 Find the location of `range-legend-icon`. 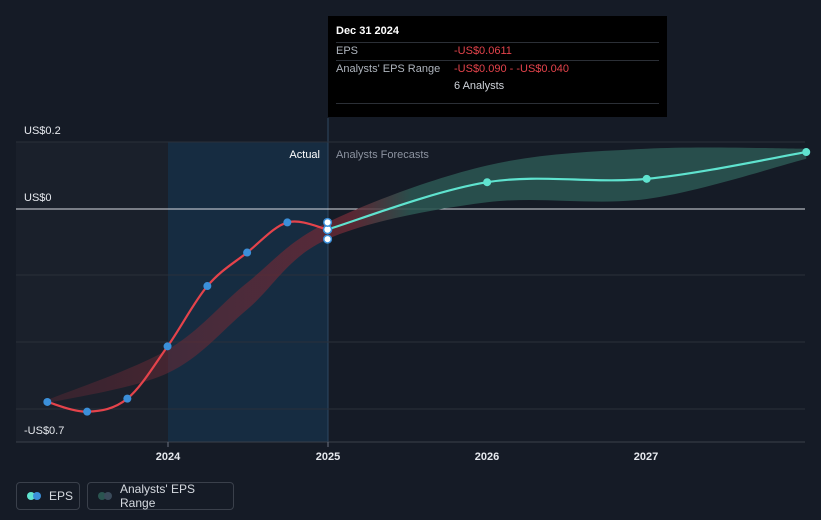

range-legend-icon is located at coordinates (105, 496).